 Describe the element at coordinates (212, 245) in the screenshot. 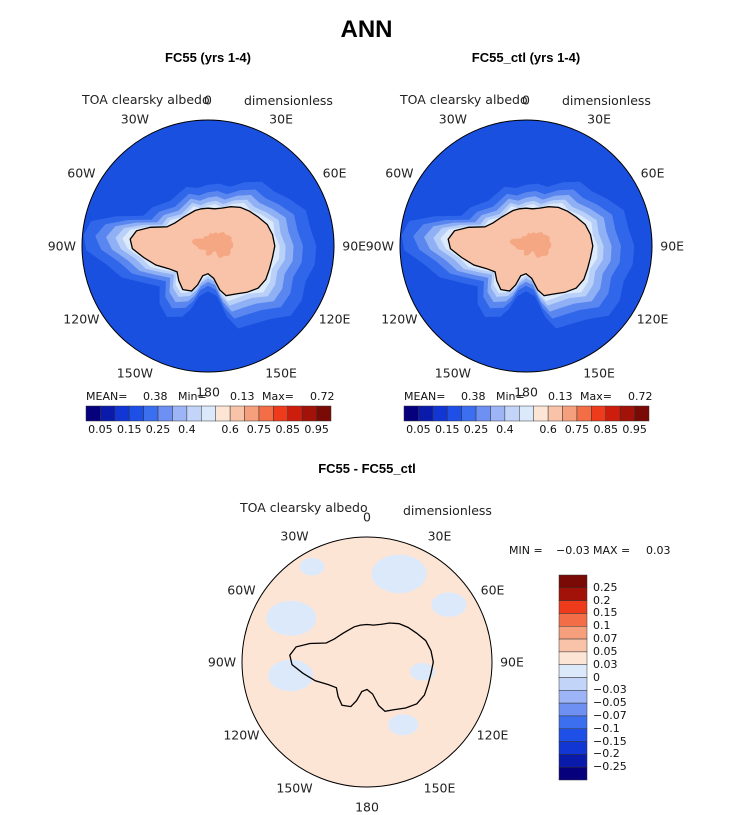

I see `panel-1-ice-plateau` at that location.